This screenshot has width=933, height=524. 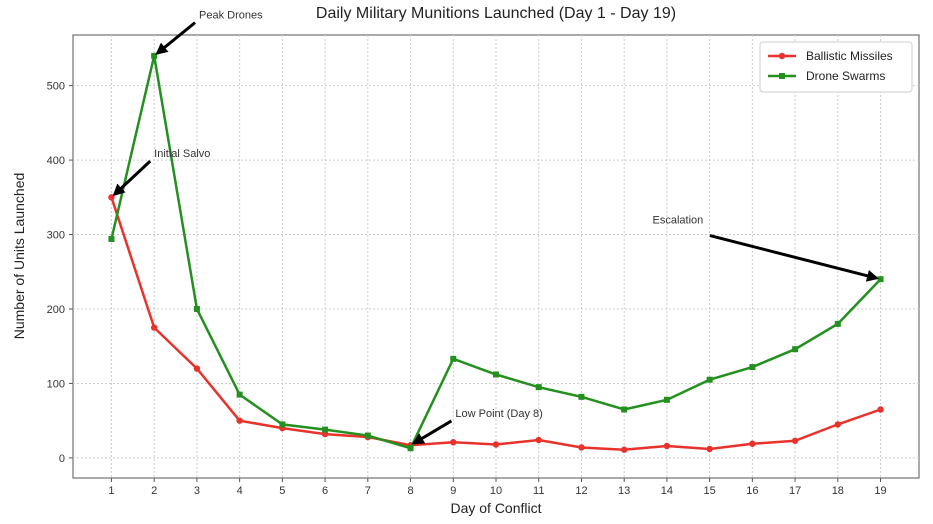 I want to click on x-tick-label: 3, so click(x=197, y=491).